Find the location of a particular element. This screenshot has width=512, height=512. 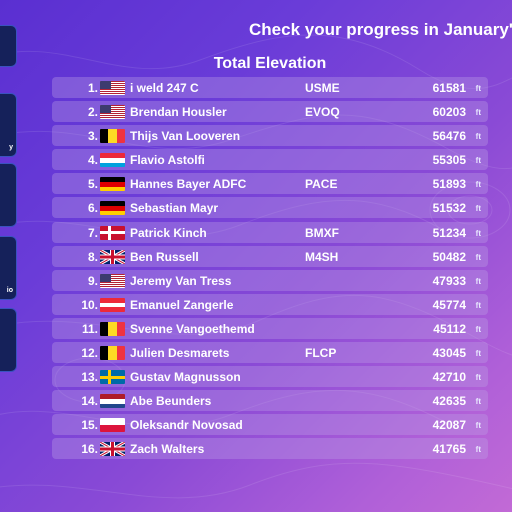

athlete-name: Sebastian Mayr is located at coordinates (174, 208).